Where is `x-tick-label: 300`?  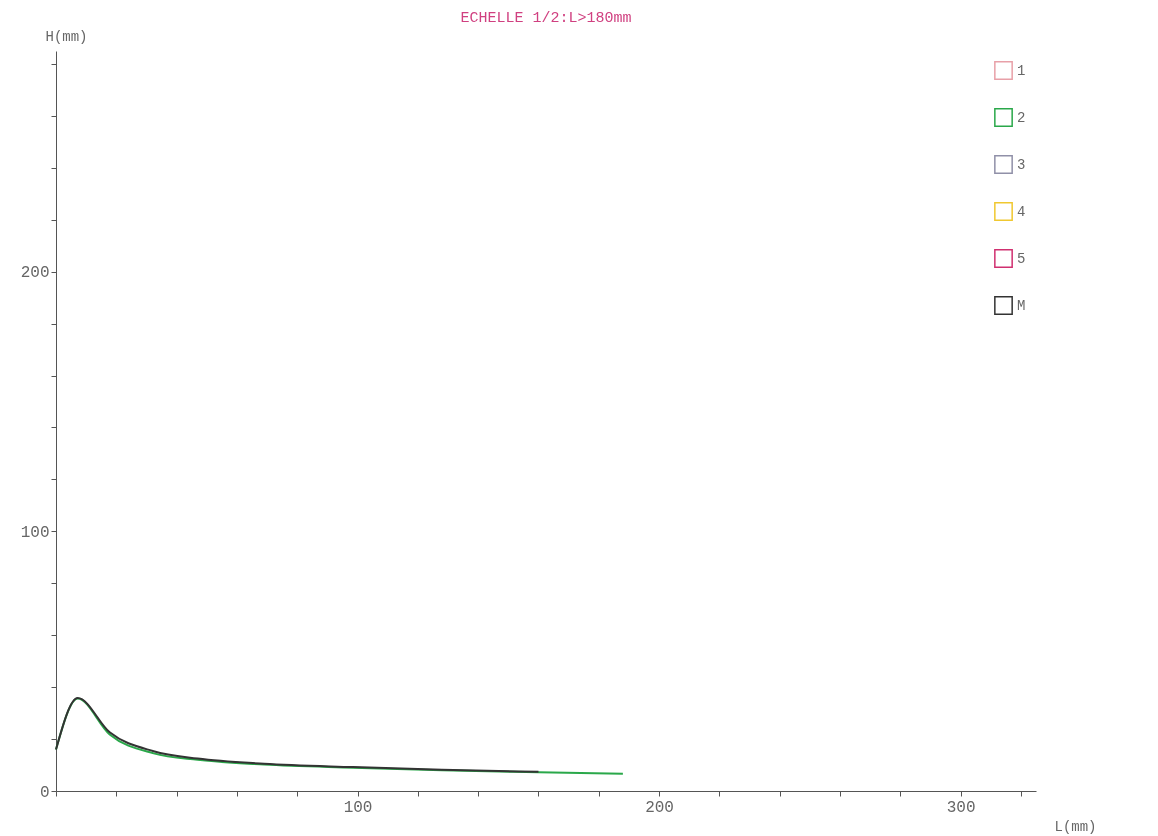
x-tick-label: 300 is located at coordinates (961, 807).